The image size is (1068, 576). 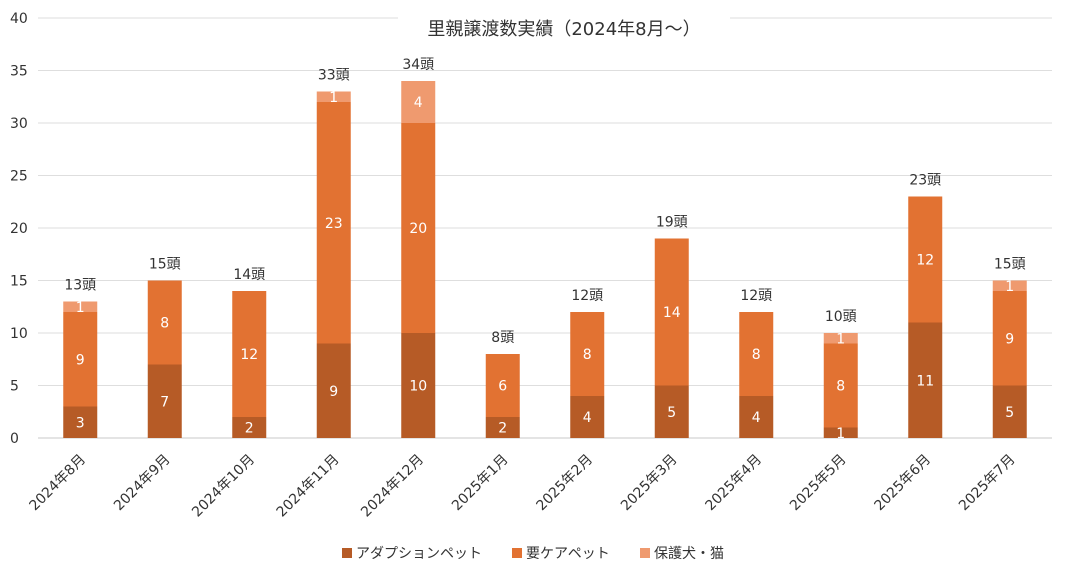 What do you see at coordinates (80, 286) in the screenshot?
I see `total-label: 13頭` at bounding box center [80, 286].